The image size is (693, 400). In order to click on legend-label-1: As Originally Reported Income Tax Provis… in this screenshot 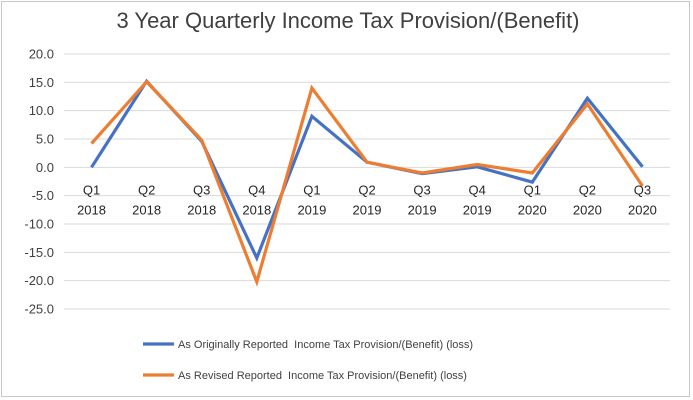, I will do `click(325, 345)`.